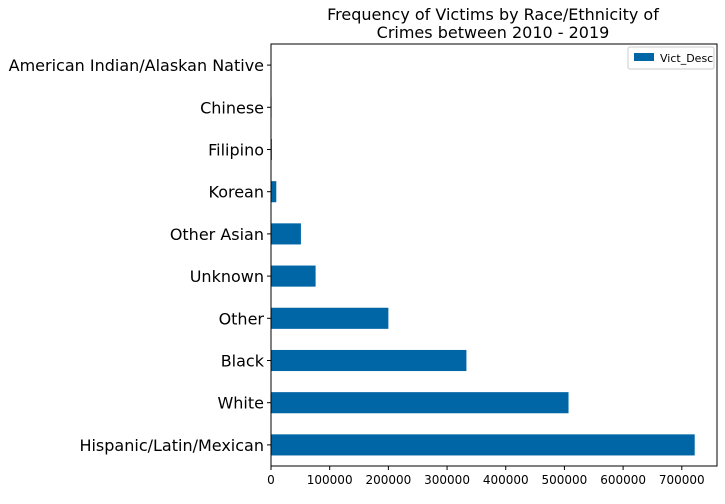 This screenshot has height=504, width=725. I want to click on y-tick-label: Chinese, so click(232, 107).